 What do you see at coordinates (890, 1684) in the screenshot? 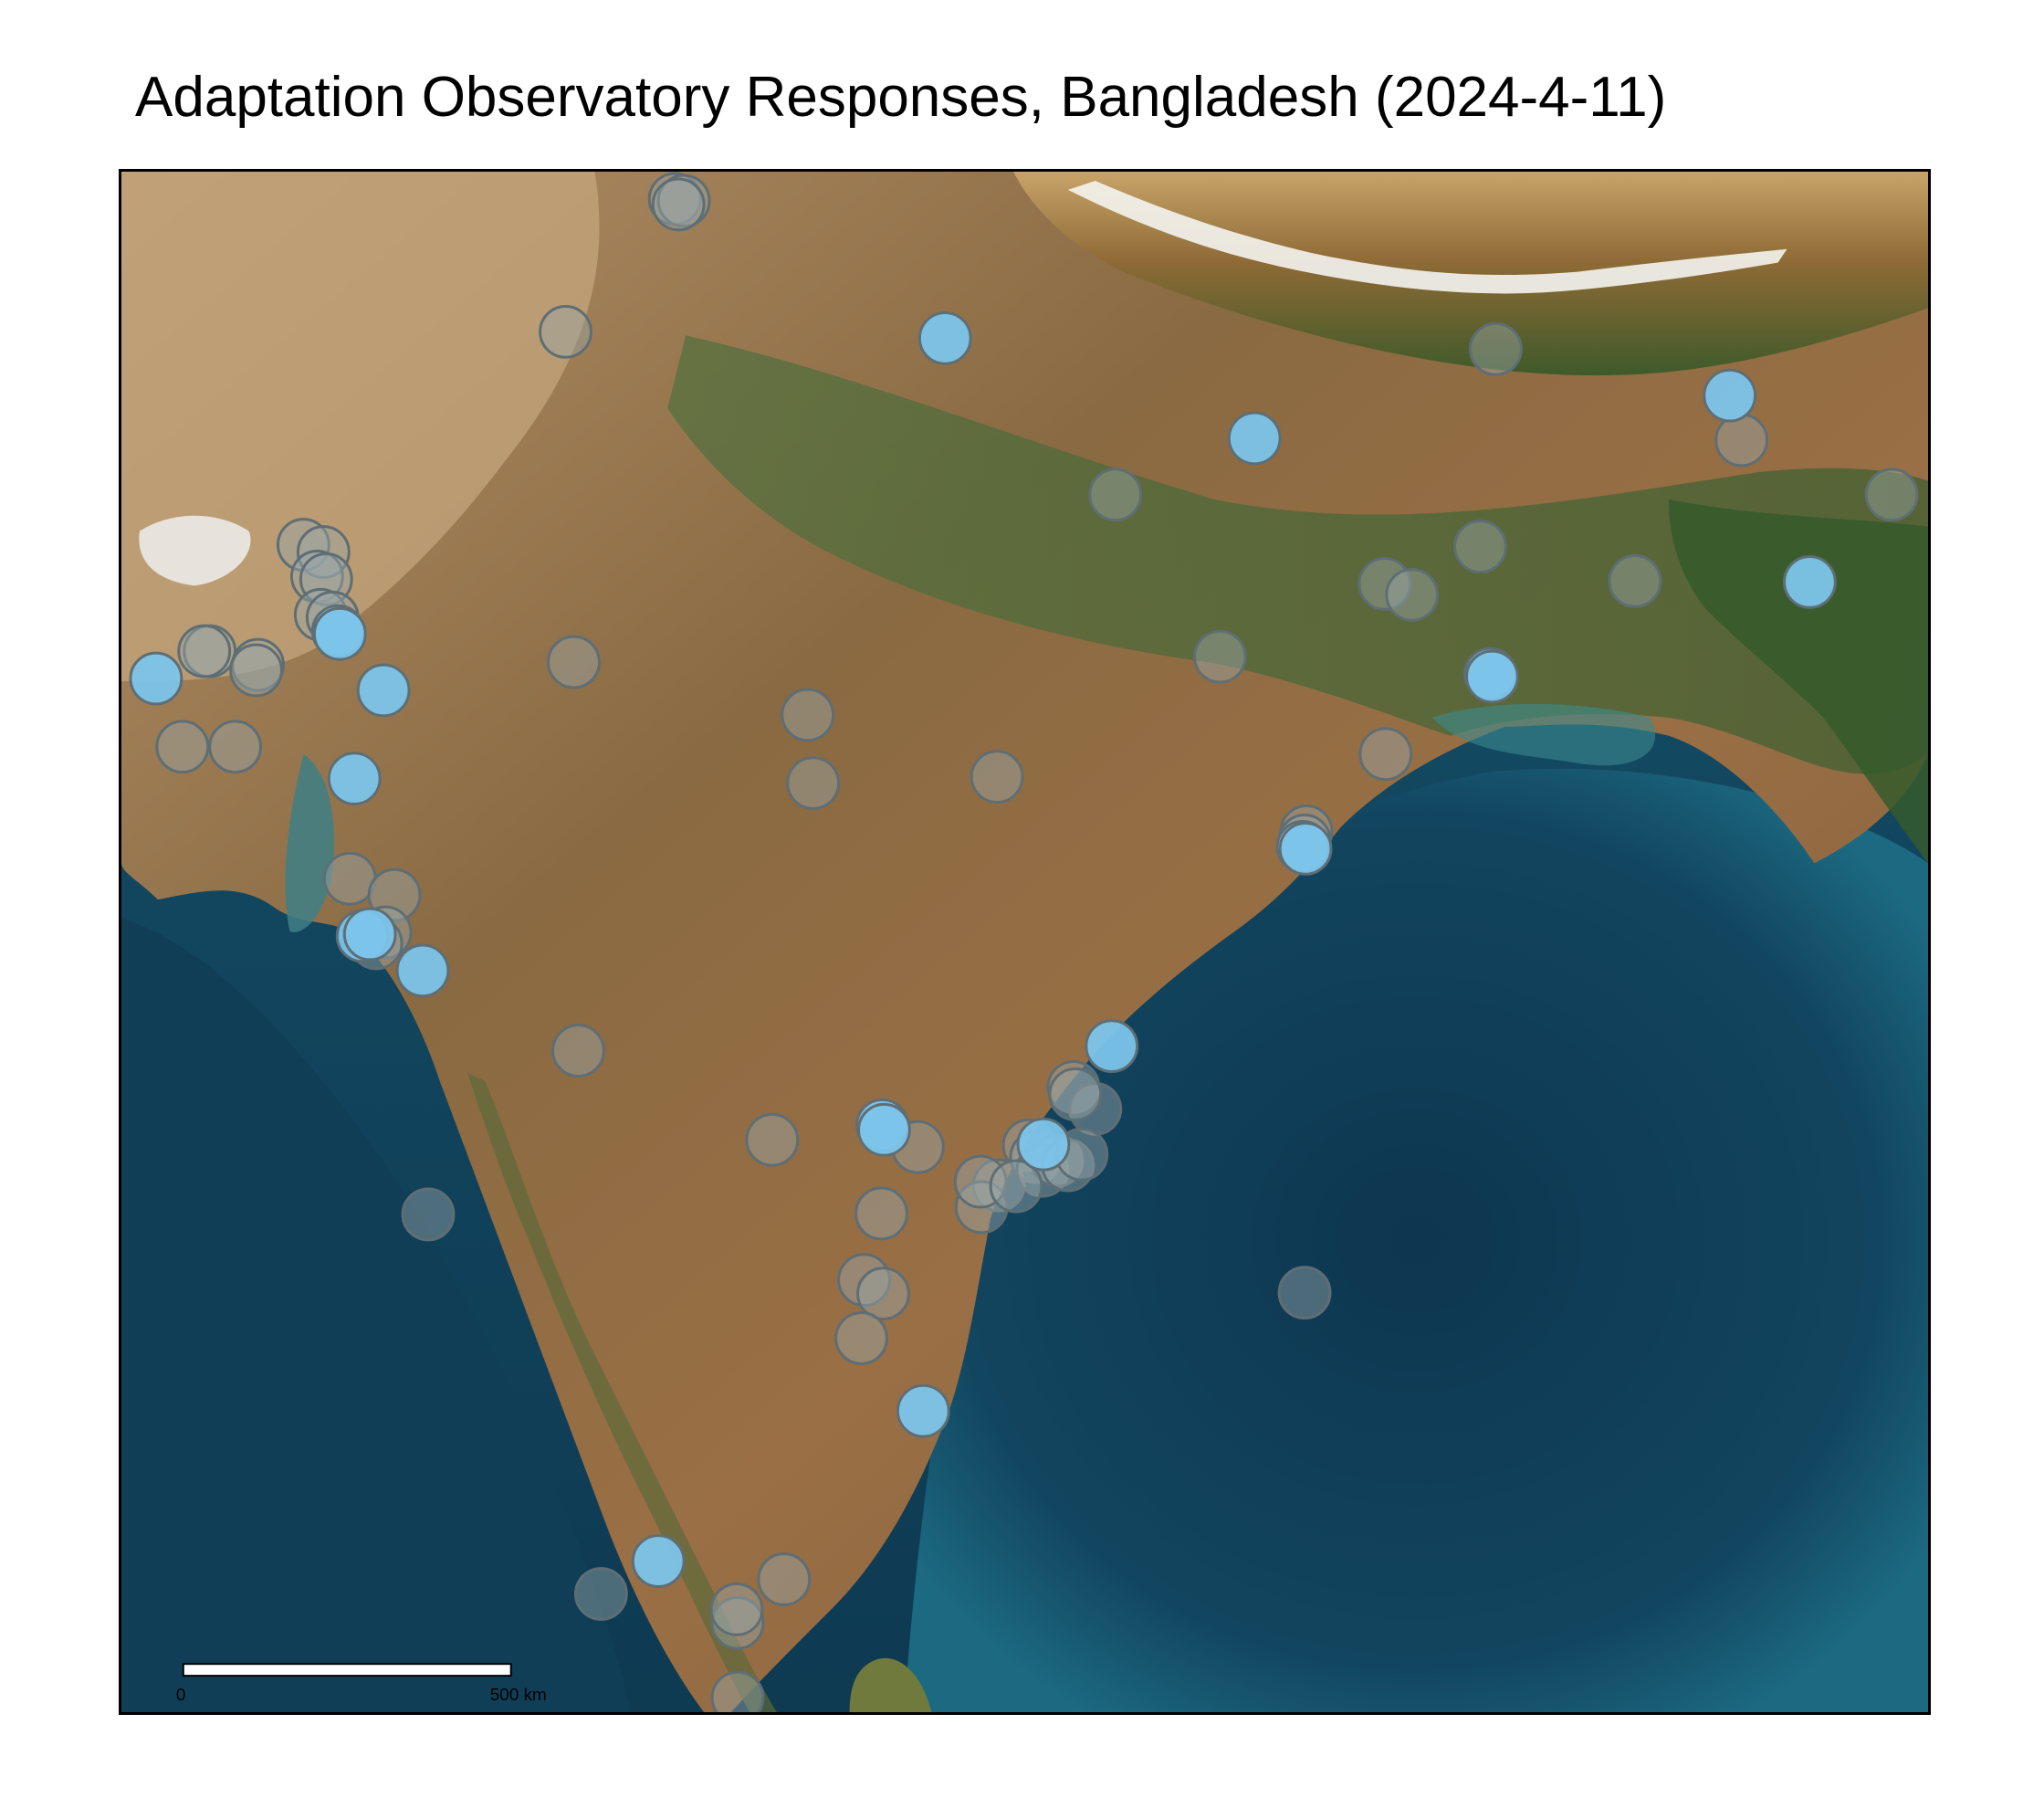
I see `sri-lanka` at bounding box center [890, 1684].